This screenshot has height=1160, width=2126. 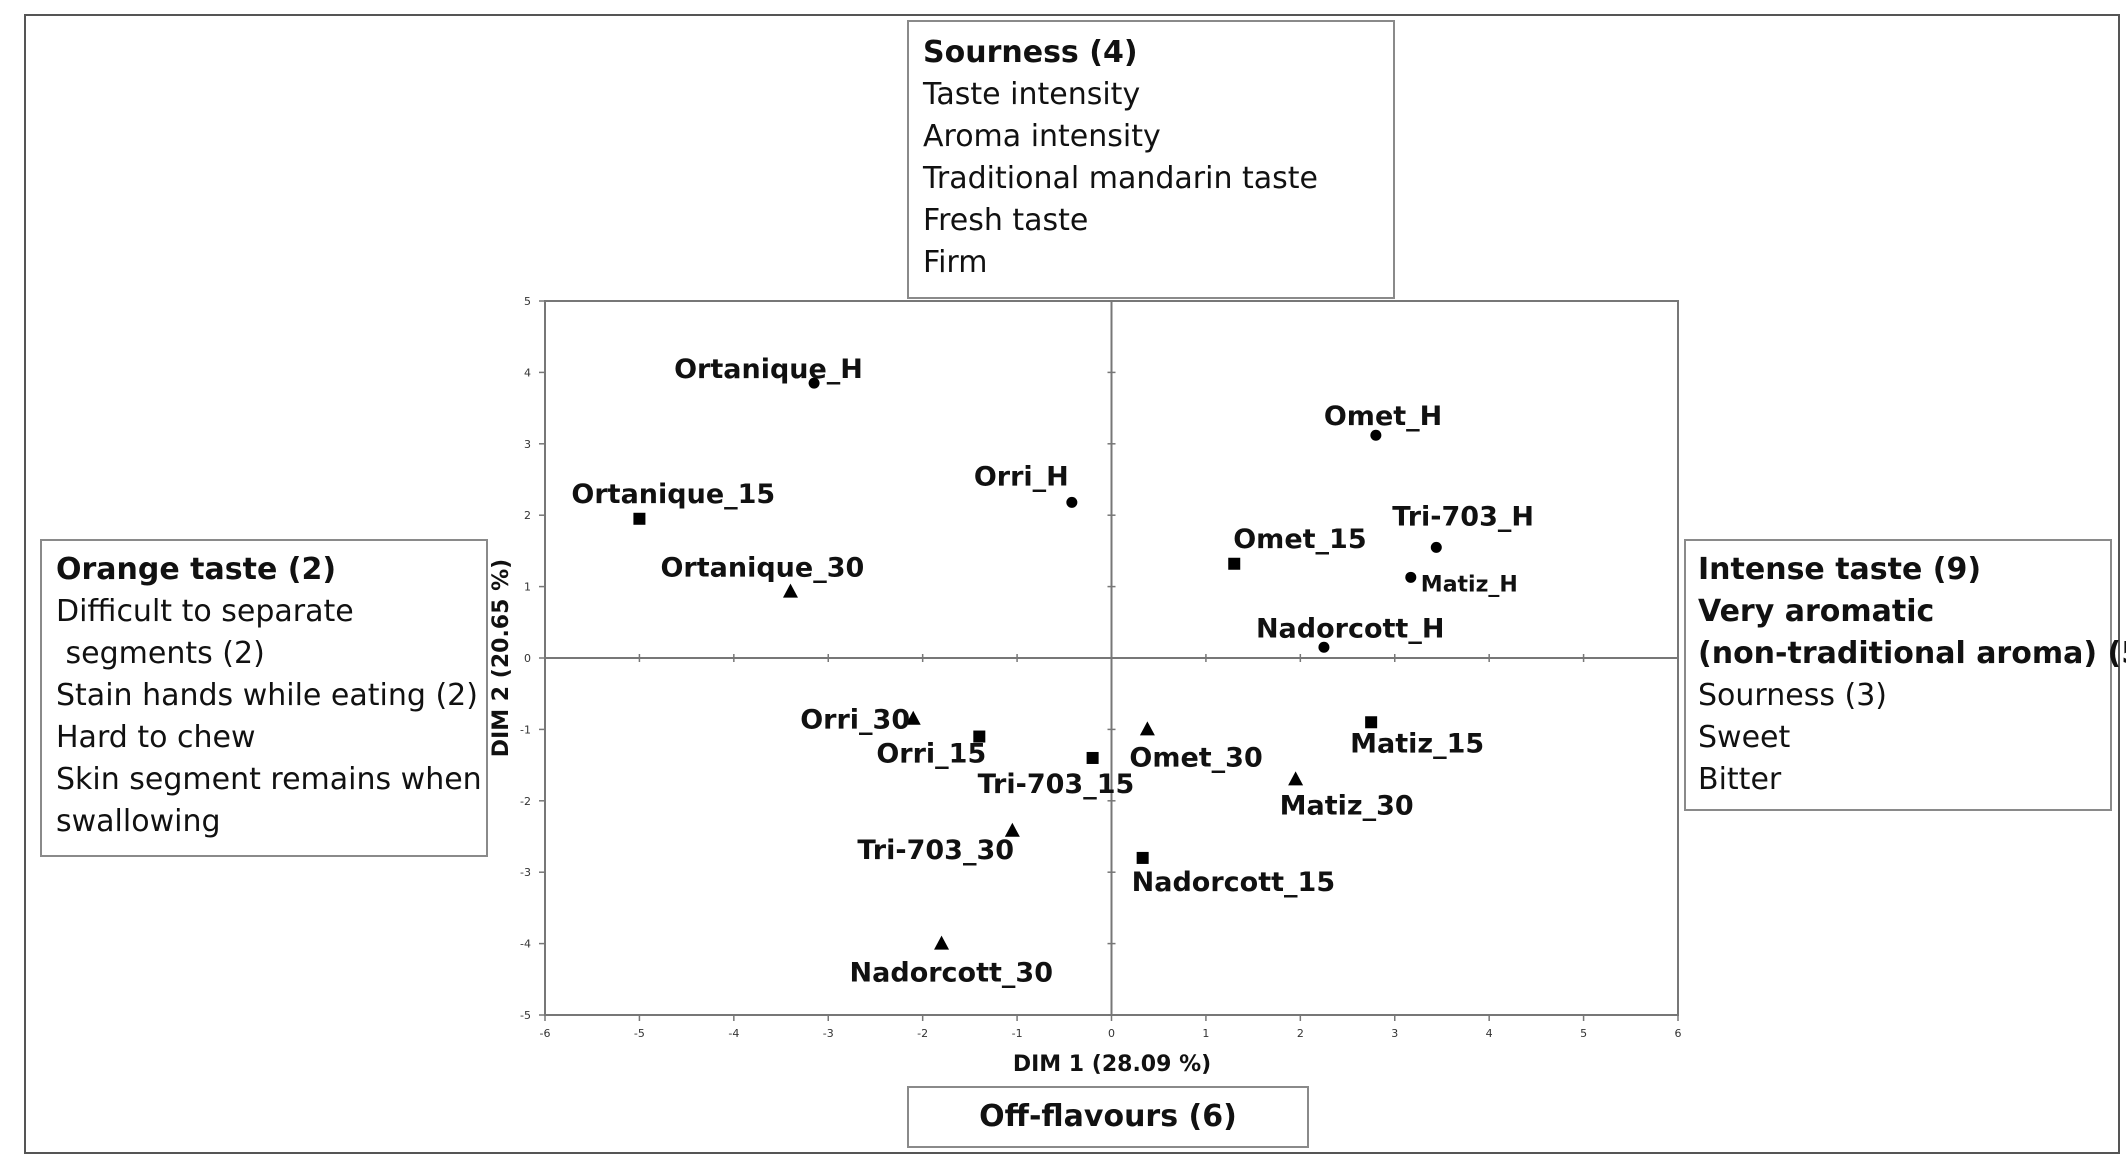 What do you see at coordinates (1042, 136) in the screenshot?
I see `top-box-item: Aroma intensity` at bounding box center [1042, 136].